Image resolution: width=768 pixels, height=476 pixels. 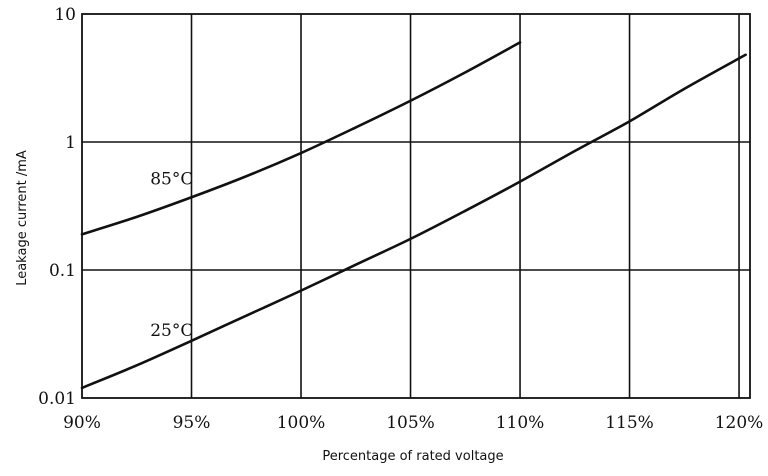 I want to click on x-tick-label: 115%, so click(x=629, y=423).